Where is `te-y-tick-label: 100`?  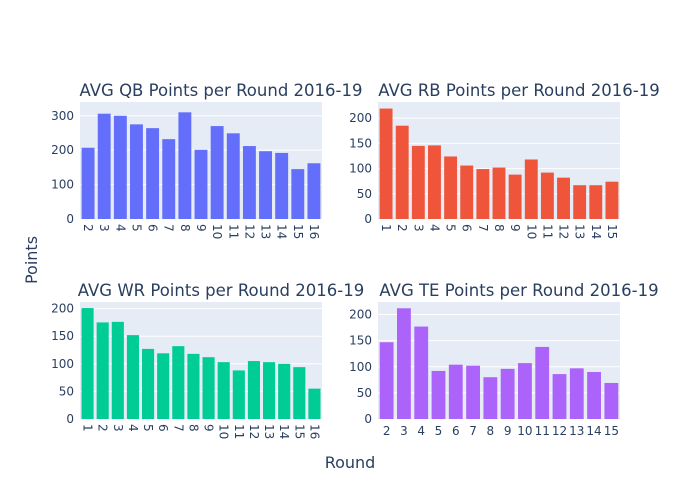
te-y-tick-label: 100 is located at coordinates (360, 367).